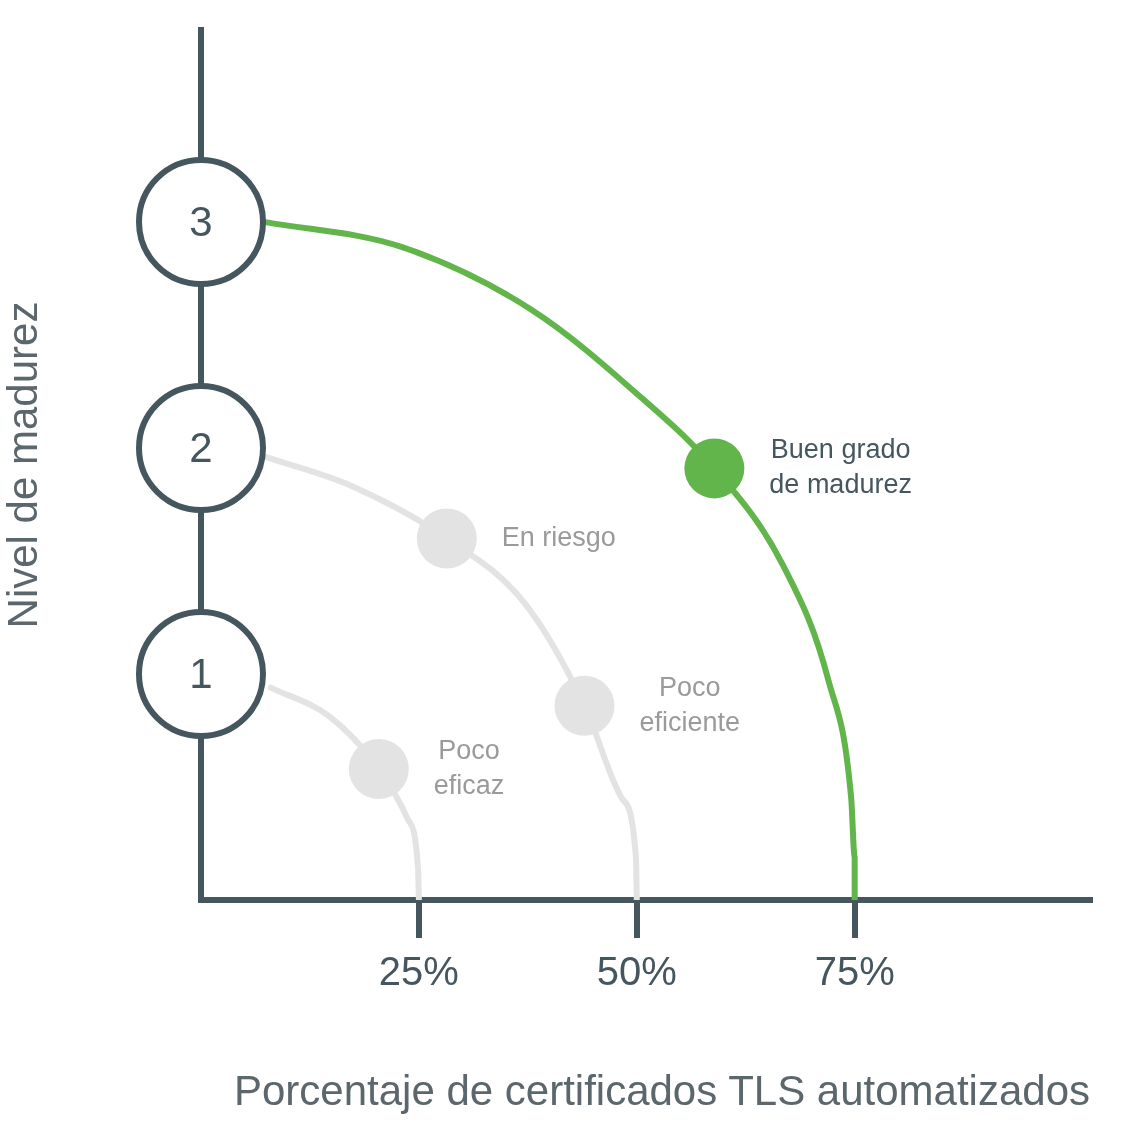  I want to click on annotation: Poco eficiente, so click(690, 704).